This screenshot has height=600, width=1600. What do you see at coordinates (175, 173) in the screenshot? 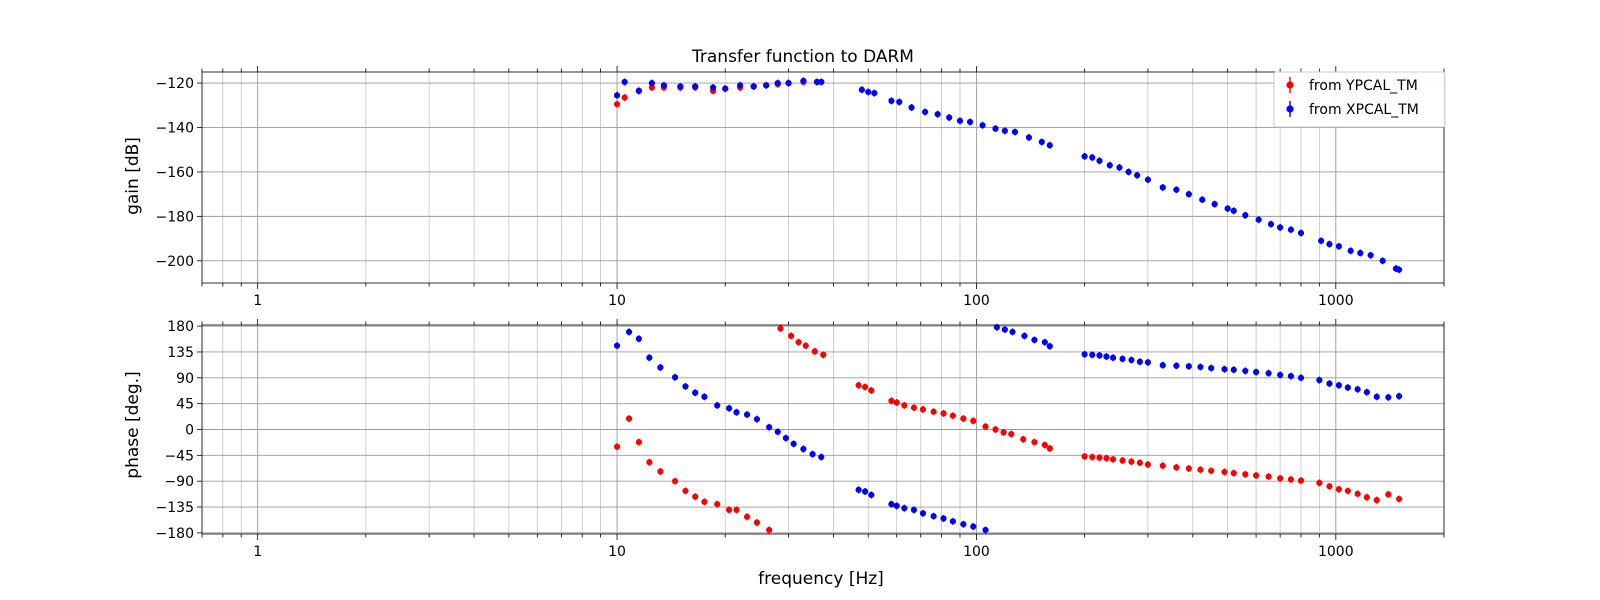
I see `y-tick-label: −160` at bounding box center [175, 173].